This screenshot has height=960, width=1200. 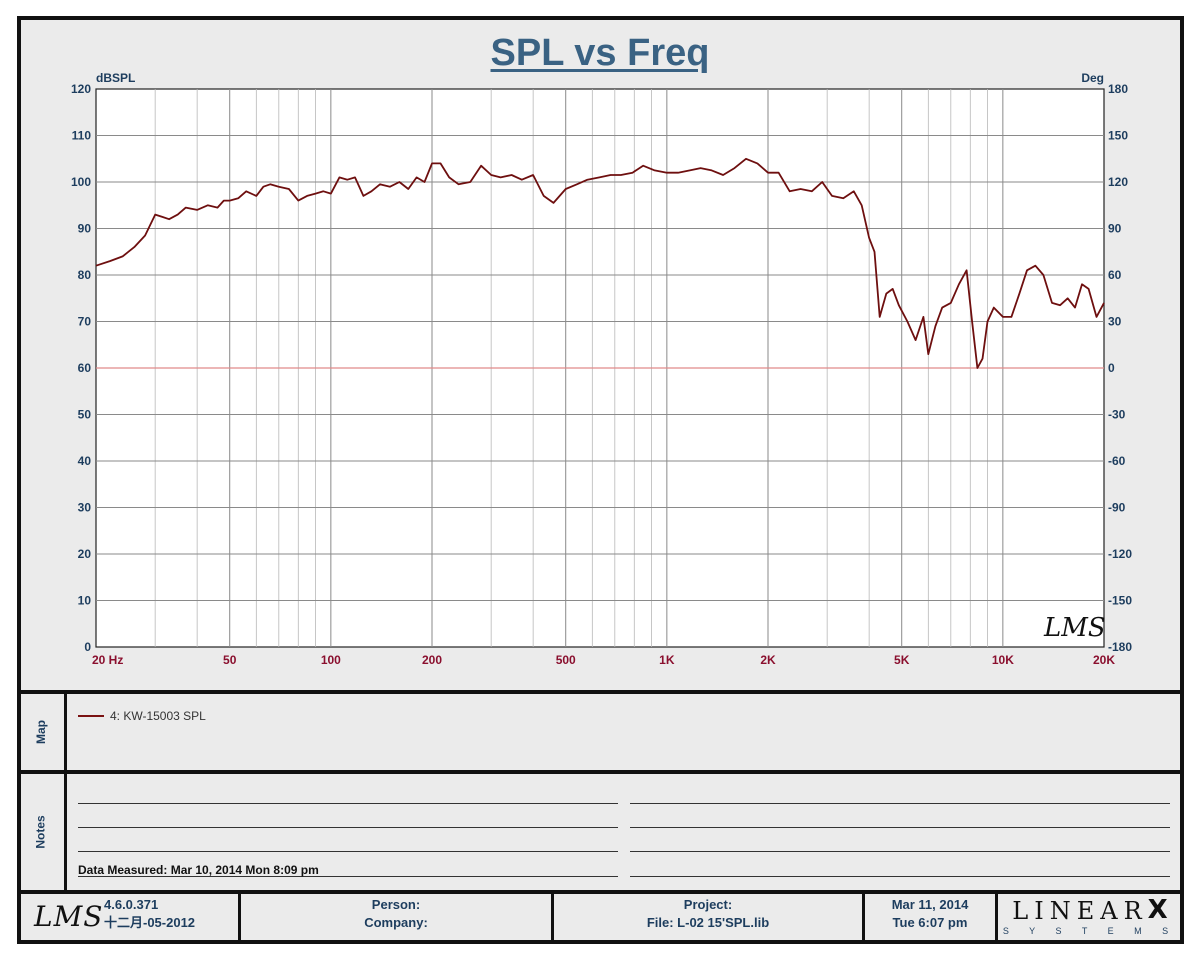 I want to click on linearx-logo: LINEAR X S Y S T E M S, so click(x=1090, y=917).